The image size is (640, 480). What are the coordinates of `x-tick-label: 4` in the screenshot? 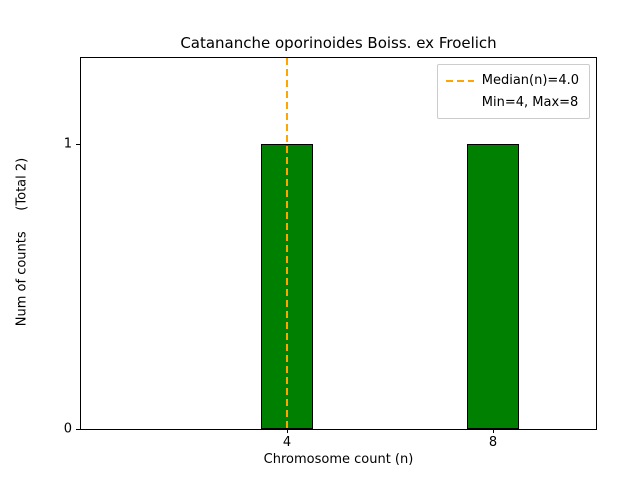 It's located at (287, 442).